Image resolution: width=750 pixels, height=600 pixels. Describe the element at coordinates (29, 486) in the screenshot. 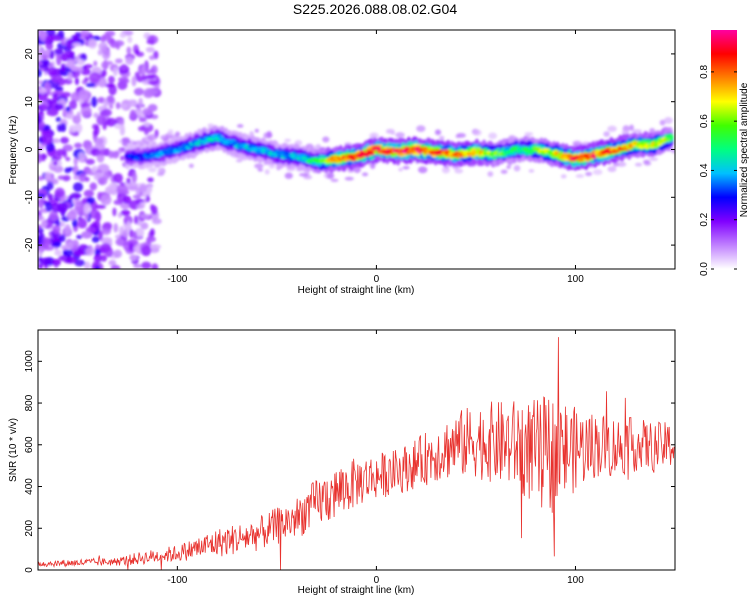

I see `snr-ytick-label: 400` at that location.